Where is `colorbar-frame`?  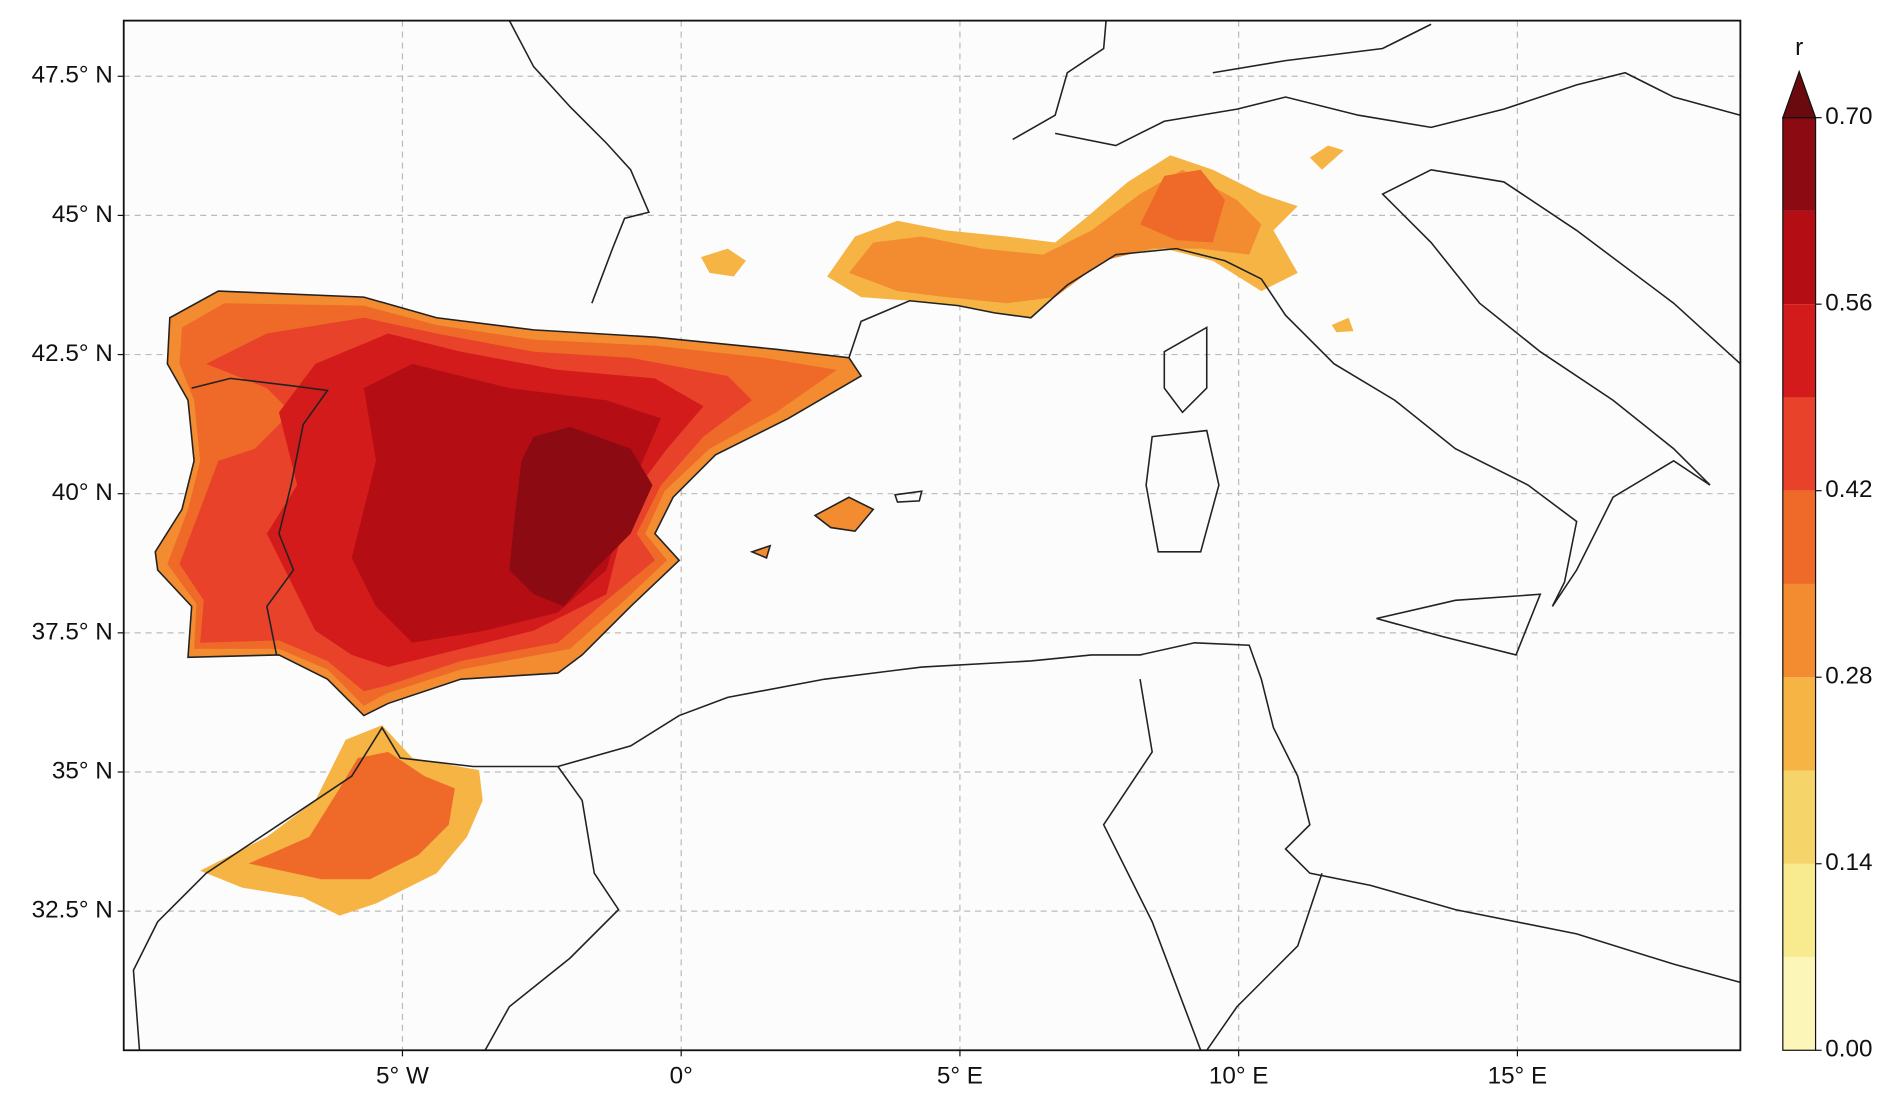 colorbar-frame is located at coordinates (1799, 584).